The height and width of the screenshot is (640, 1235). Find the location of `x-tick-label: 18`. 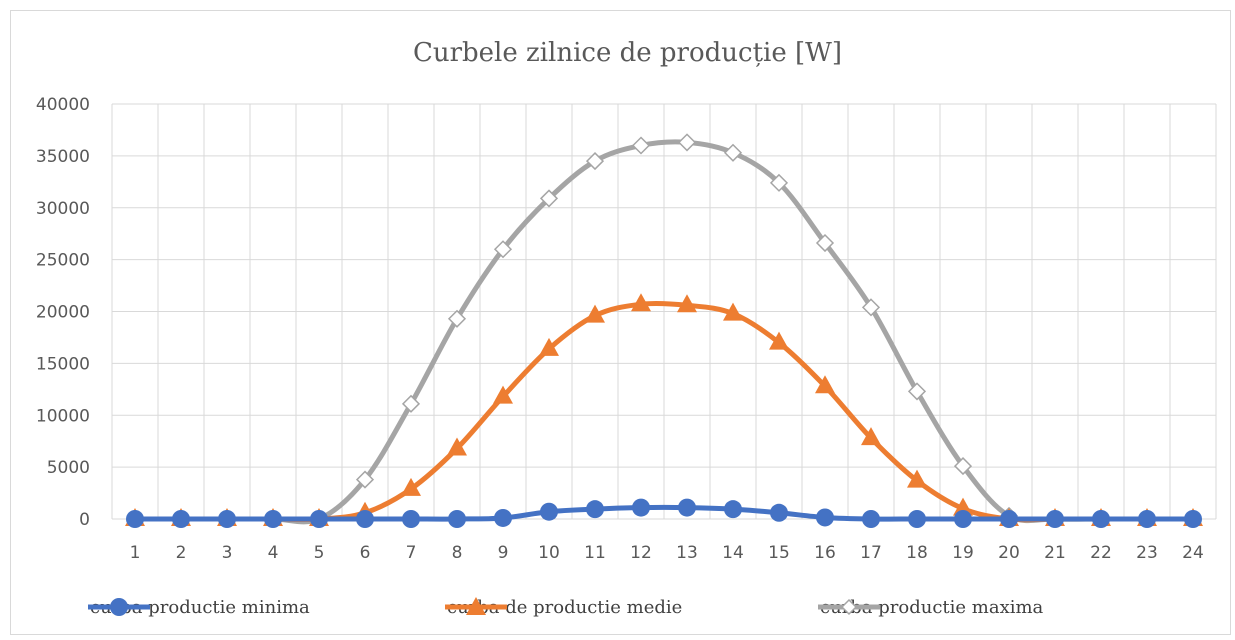

x-tick-label: 18 is located at coordinates (917, 553).